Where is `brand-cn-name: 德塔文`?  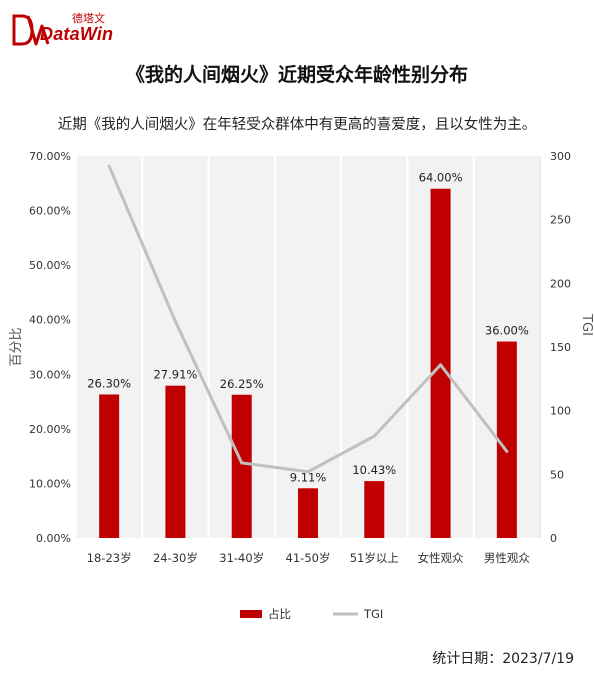
brand-cn-name: 德塔文 is located at coordinates (88, 18).